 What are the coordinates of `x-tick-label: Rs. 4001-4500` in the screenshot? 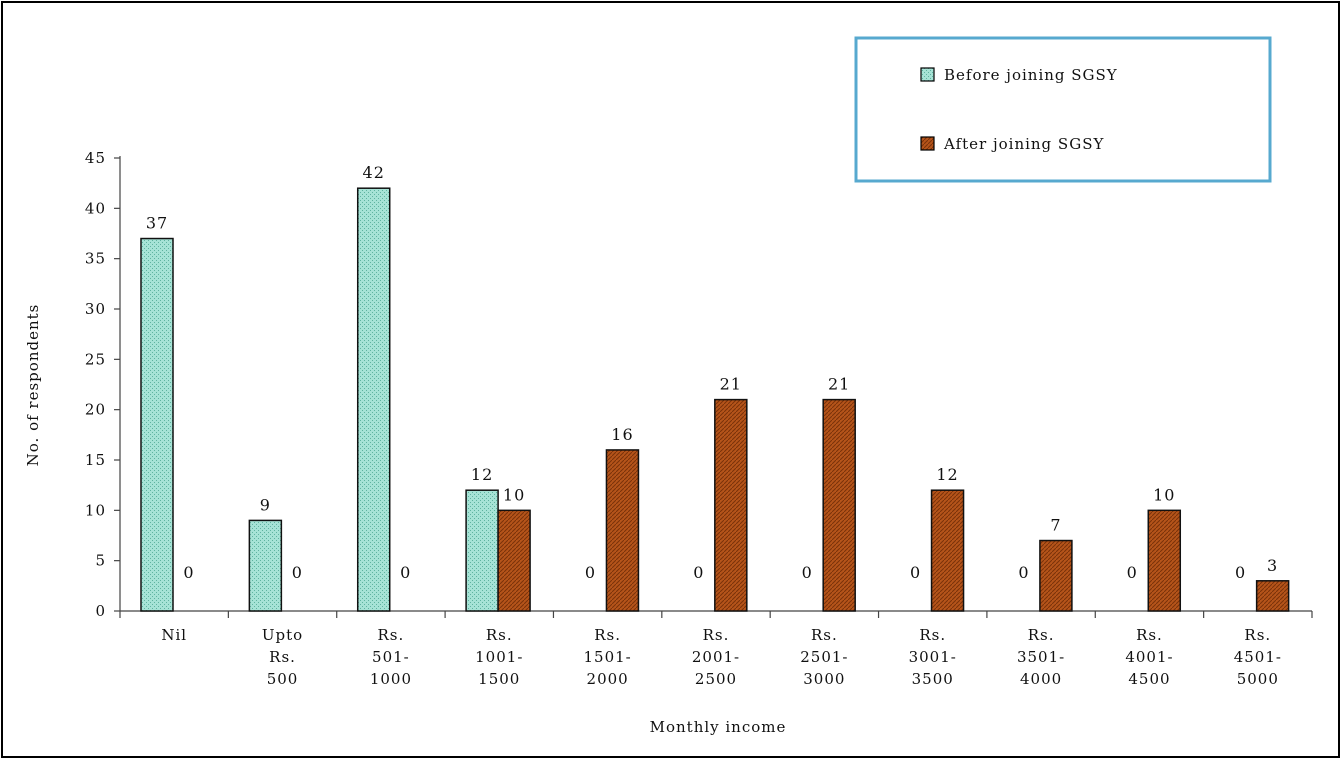 It's located at (1149, 657).